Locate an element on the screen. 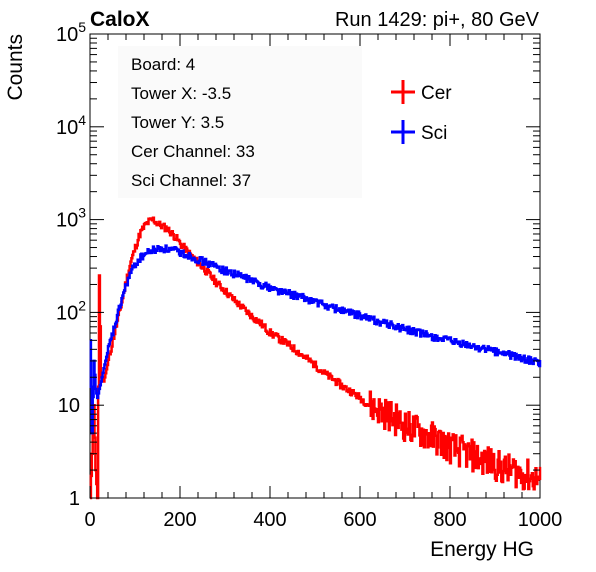 This screenshot has height=572, width=596. info-cer-channel: Cer Channel: 33 is located at coordinates (193, 151).